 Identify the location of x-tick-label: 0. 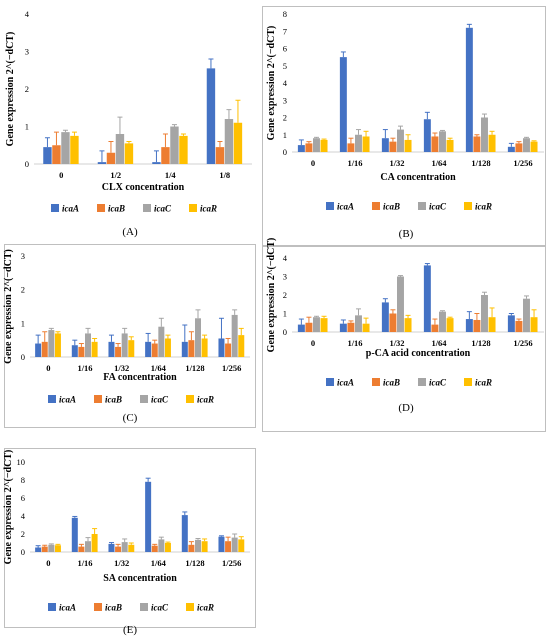
(48, 368).